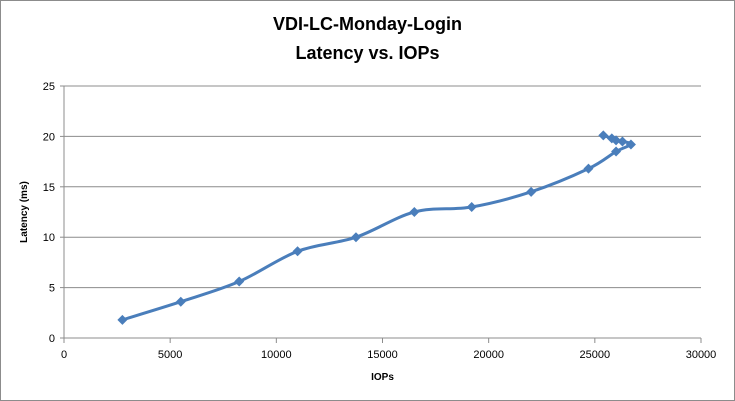 This screenshot has height=401, width=735. Describe the element at coordinates (170, 355) in the screenshot. I see `x-tick-label: 5000` at that location.